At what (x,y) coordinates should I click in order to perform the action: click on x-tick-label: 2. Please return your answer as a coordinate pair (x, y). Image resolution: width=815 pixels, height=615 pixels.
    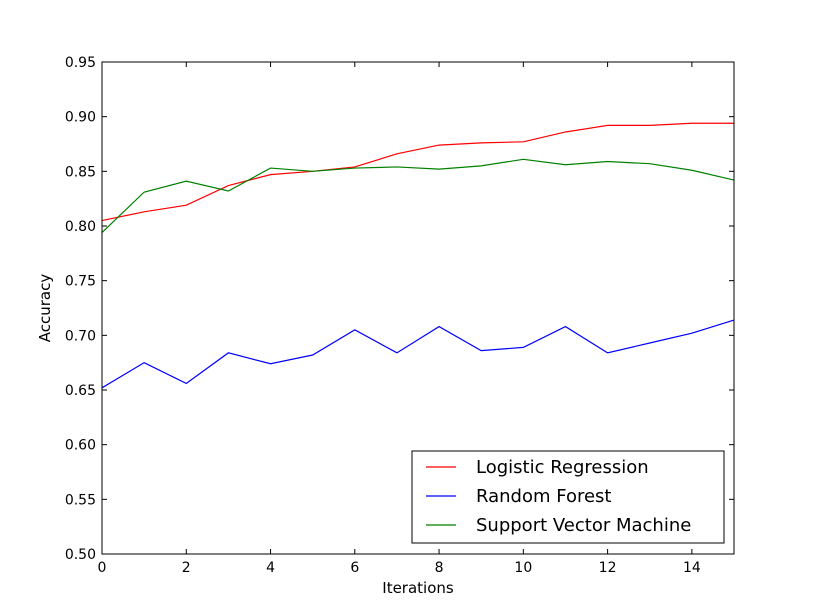
    Looking at the image, I should click on (186, 568).